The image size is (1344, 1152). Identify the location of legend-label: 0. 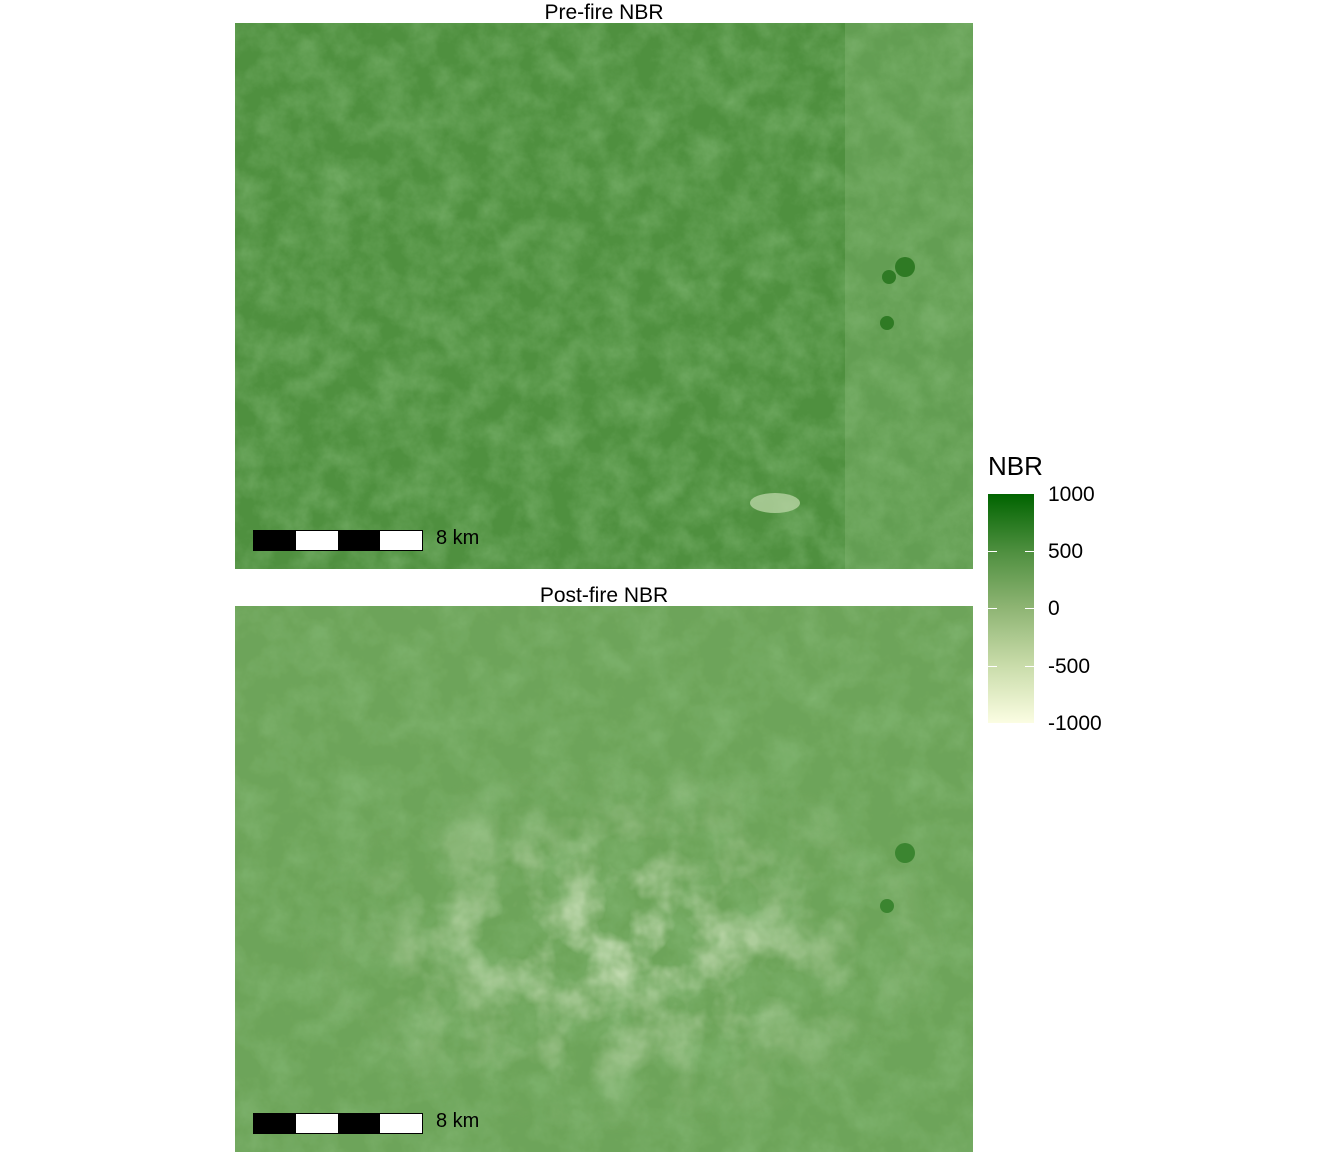
(1054, 608).